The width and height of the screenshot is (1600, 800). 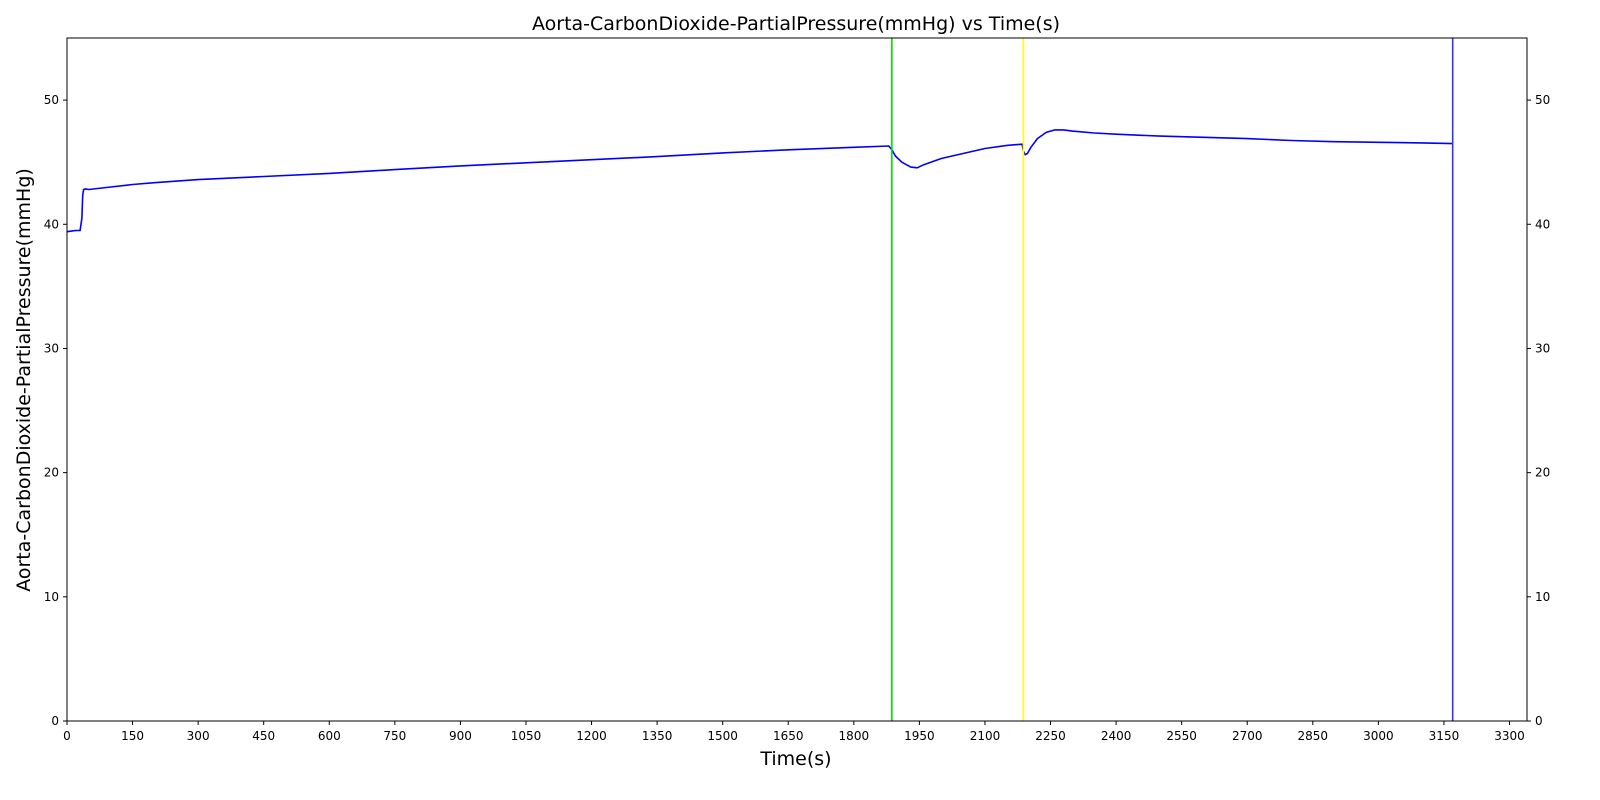 I want to click on x-tick-label: 750, so click(x=394, y=736).